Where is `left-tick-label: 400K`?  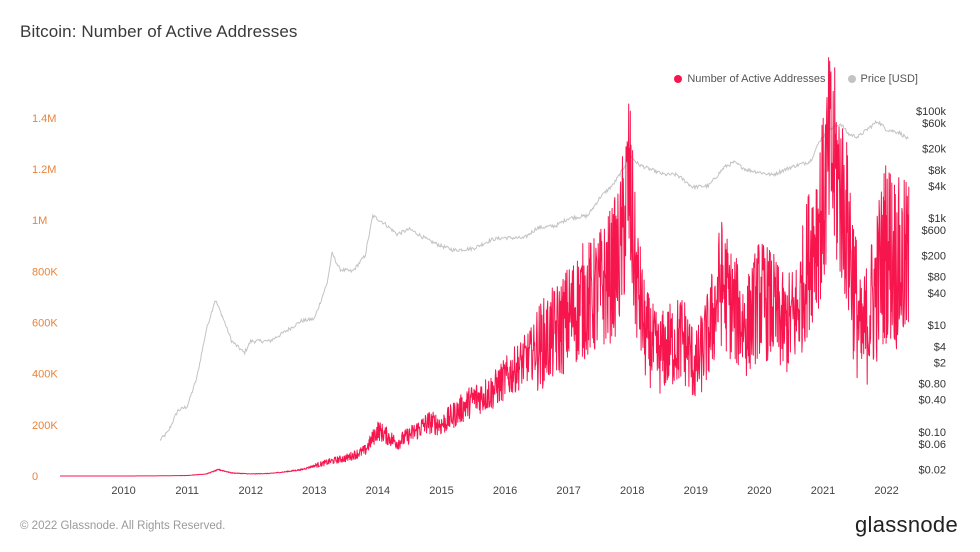 left-tick-label: 400K is located at coordinates (45, 375).